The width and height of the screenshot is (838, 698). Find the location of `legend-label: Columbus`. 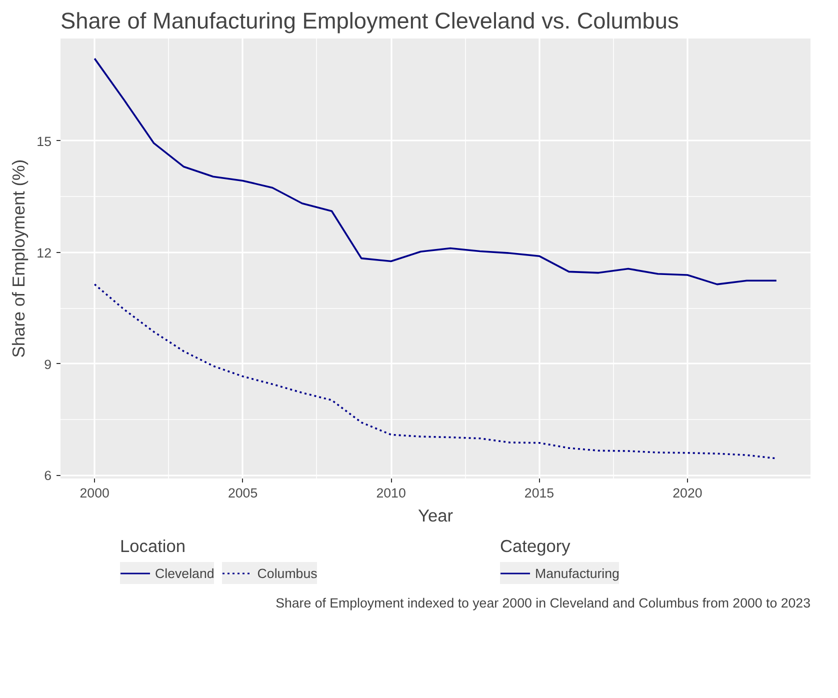

legend-label: Columbus is located at coordinates (287, 573).